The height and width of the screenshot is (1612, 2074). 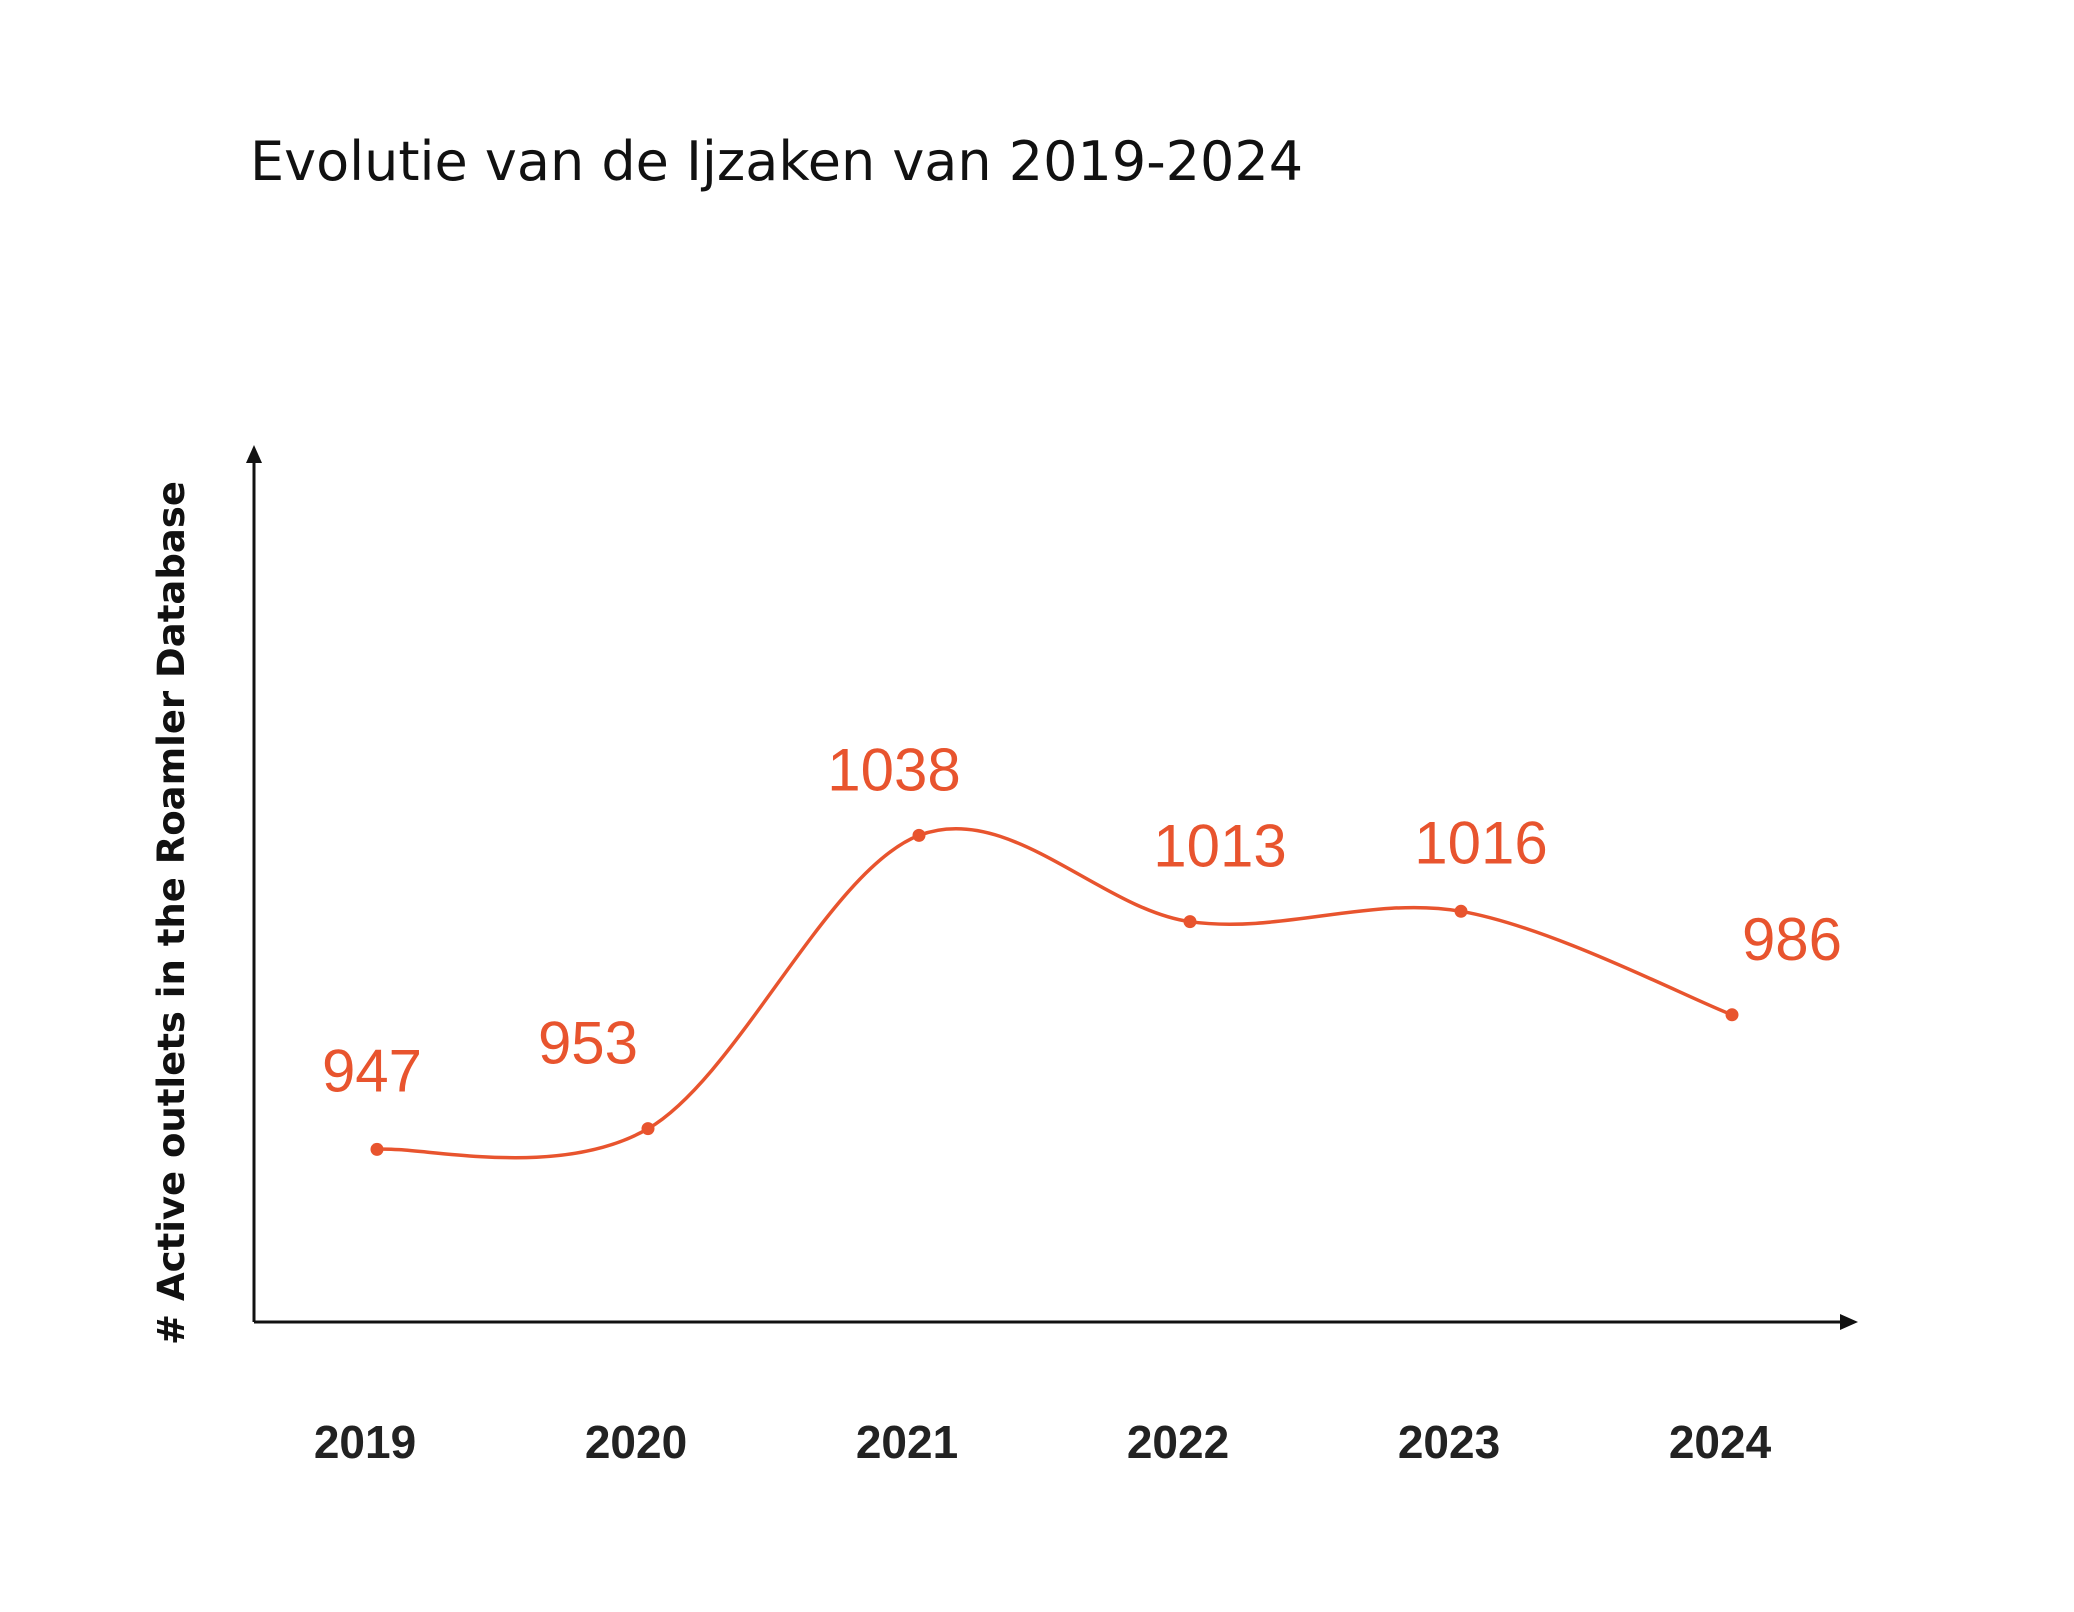 I want to click on series-line, so click(x=1054, y=993).